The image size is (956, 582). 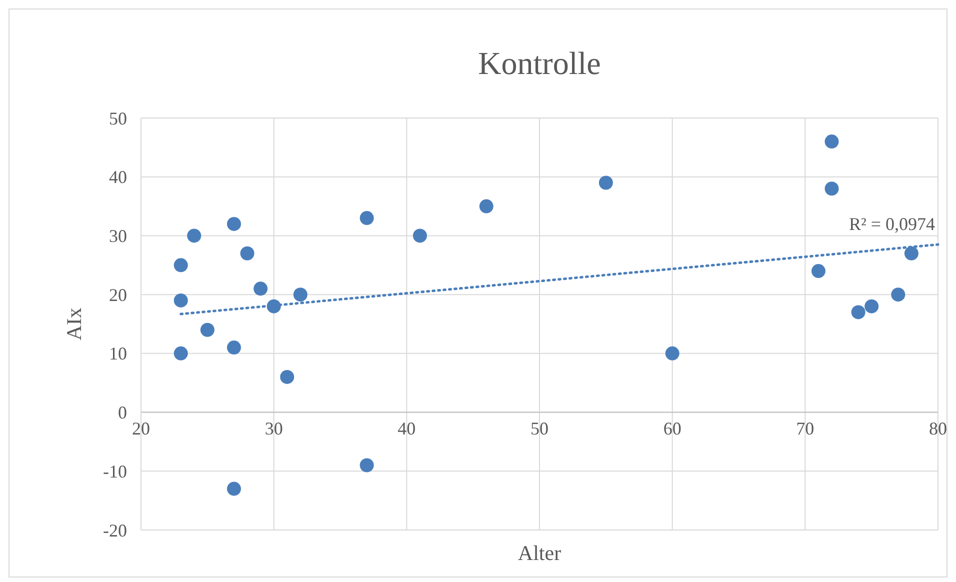 What do you see at coordinates (540, 553) in the screenshot?
I see `x-axis-title: Alter` at bounding box center [540, 553].